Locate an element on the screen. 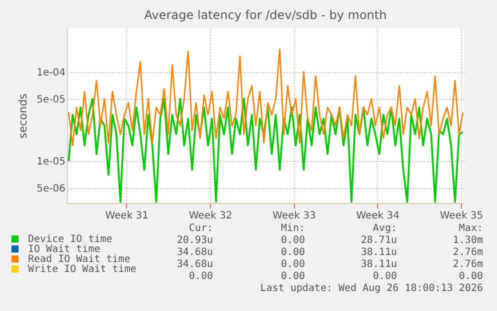  y-tick-label: 1e-04 is located at coordinates (51, 72).